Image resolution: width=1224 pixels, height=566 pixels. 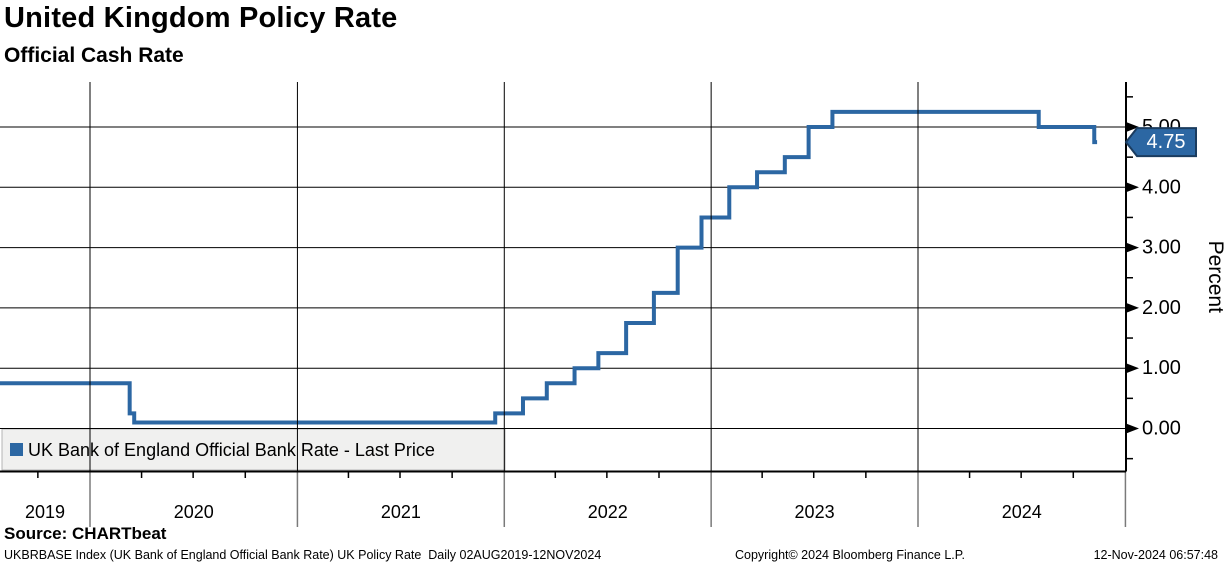 What do you see at coordinates (1161, 187) in the screenshot?
I see `y-tick-label: 4.00` at bounding box center [1161, 187].